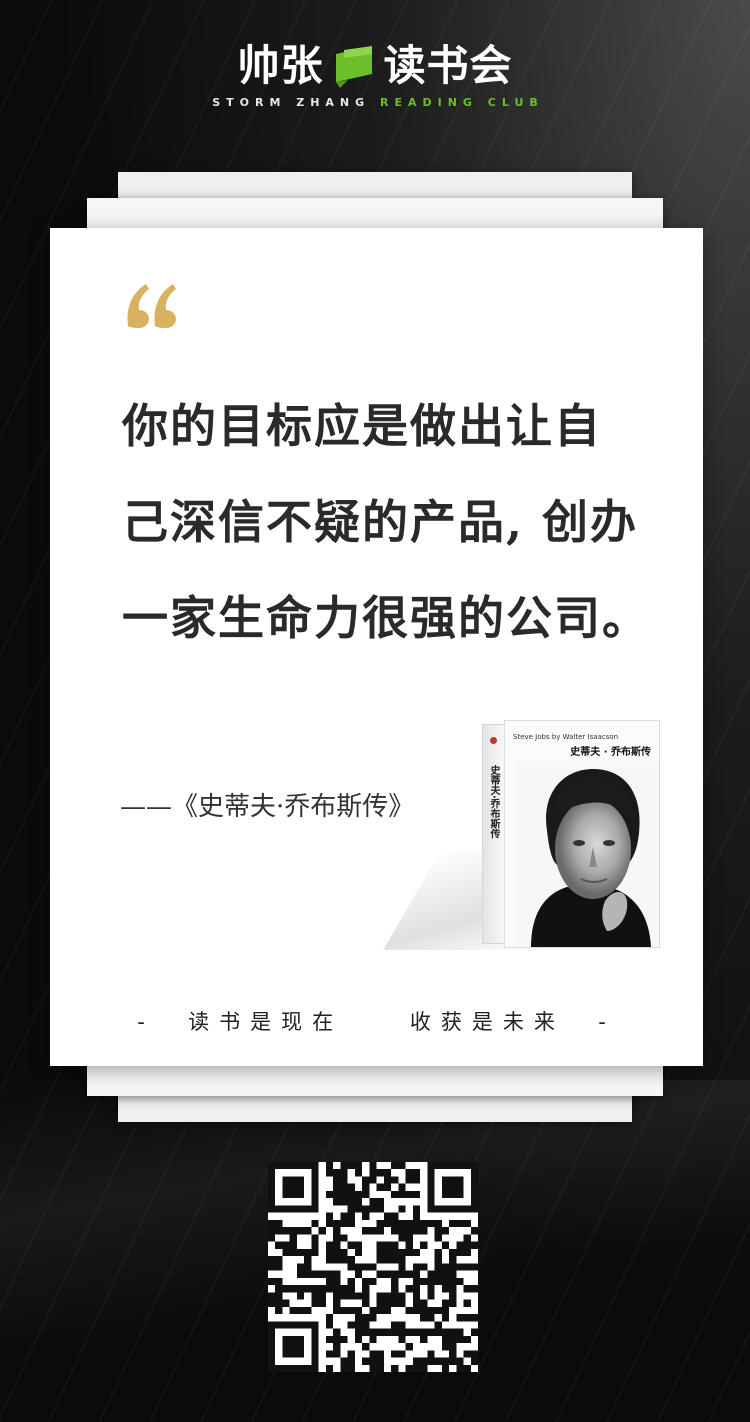  What do you see at coordinates (493, 740) in the screenshot?
I see `spine-logo-dot` at bounding box center [493, 740].